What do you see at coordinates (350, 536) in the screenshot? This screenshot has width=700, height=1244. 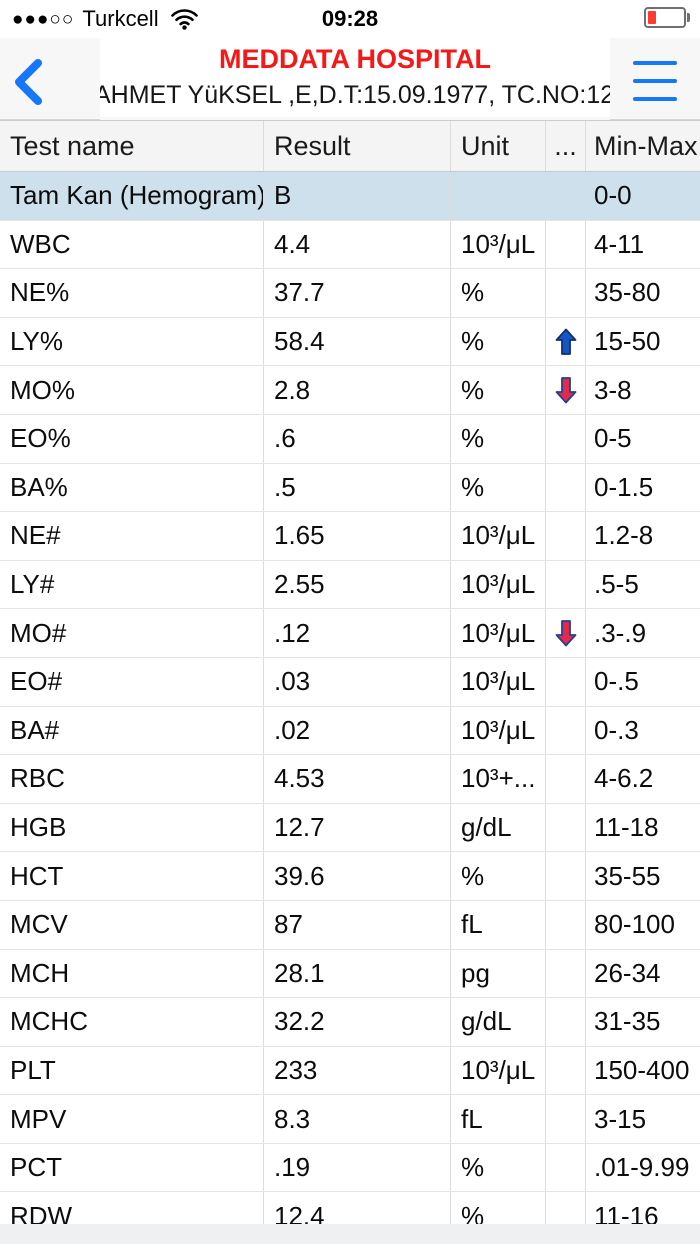 I see `table-row: NE# 1.65 10³/μL 1.2-8` at bounding box center [350, 536].